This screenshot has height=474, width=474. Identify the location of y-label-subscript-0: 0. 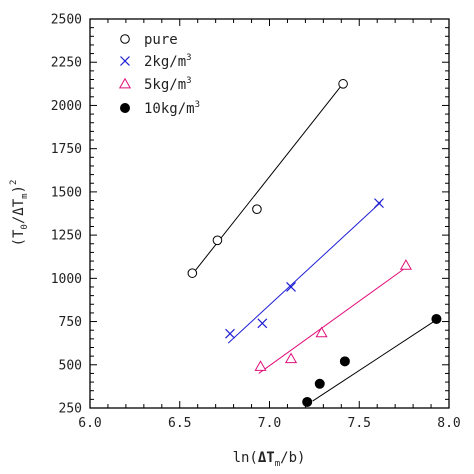
(25, 226).